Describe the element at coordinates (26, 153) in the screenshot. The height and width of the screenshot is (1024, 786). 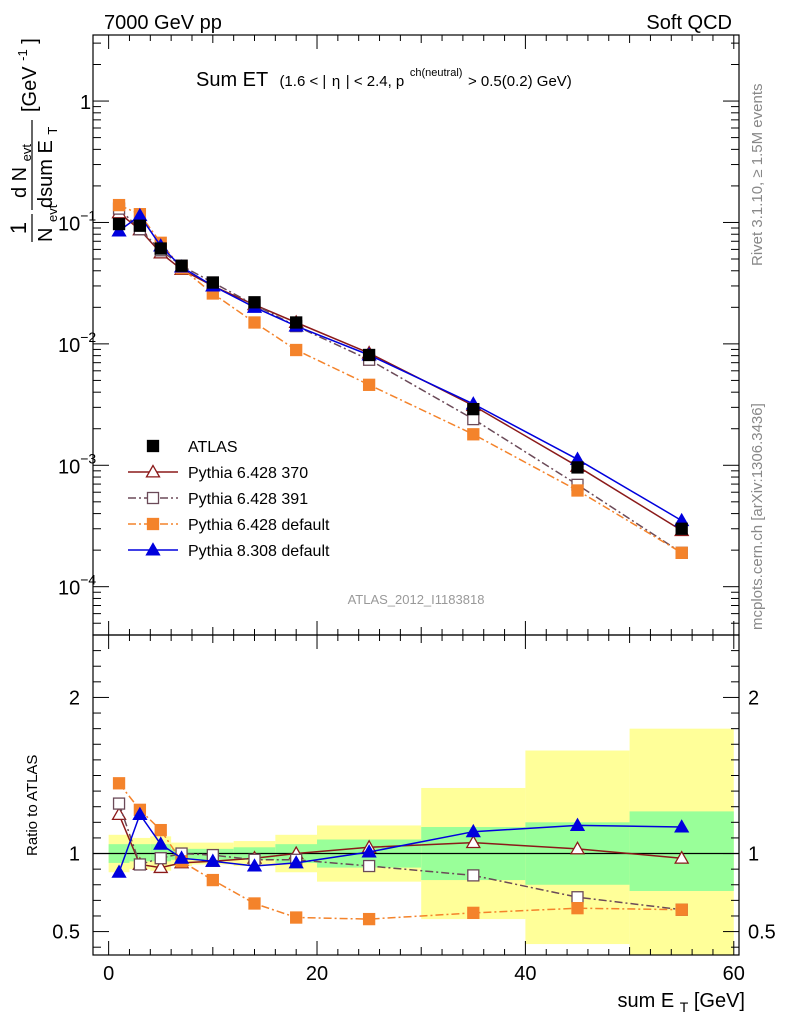
I see `main-ylabel-dn-sub: evt` at that location.